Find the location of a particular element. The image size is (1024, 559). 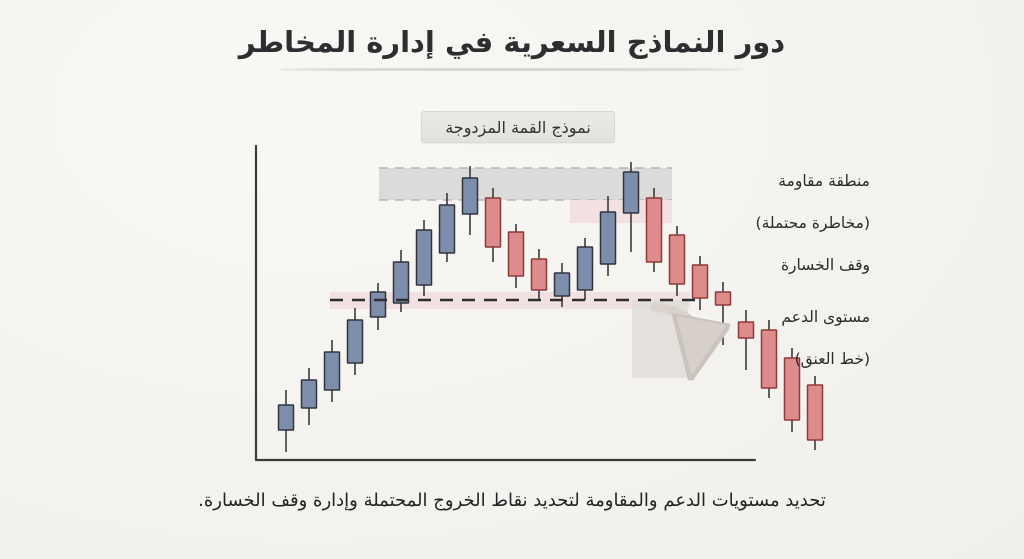

price-zones is located at coordinates (510, 272).